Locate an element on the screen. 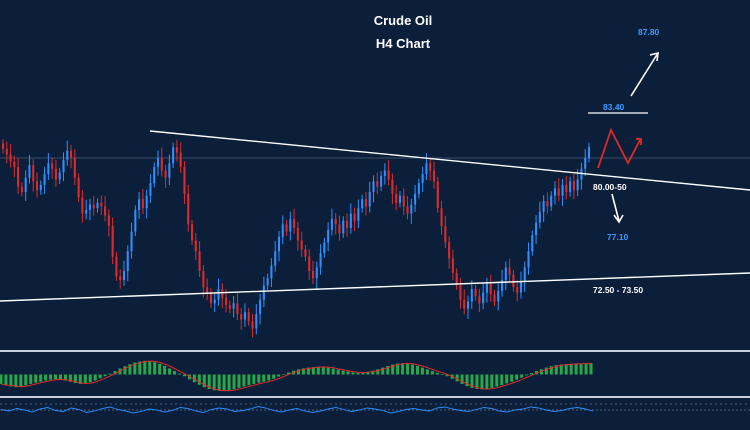 The image size is (750, 430). signal-line is located at coordinates (296, 376).